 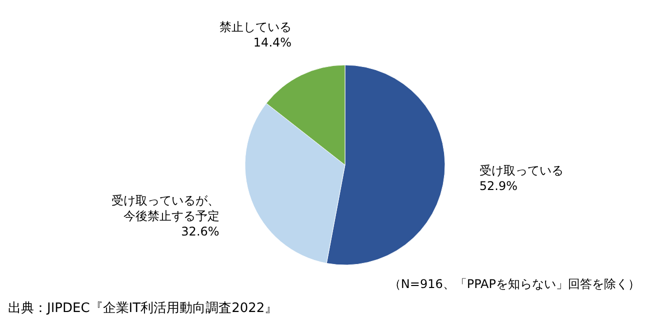 What do you see at coordinates (256, 27) in the screenshot?
I see `slice-label: 禁止している` at bounding box center [256, 27].